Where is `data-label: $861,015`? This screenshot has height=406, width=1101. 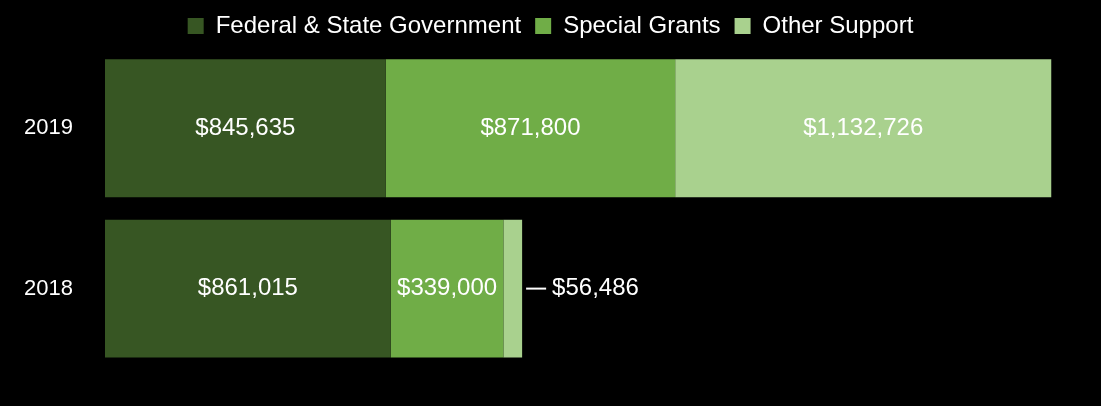
data-label: $861,015 is located at coordinates (247, 287).